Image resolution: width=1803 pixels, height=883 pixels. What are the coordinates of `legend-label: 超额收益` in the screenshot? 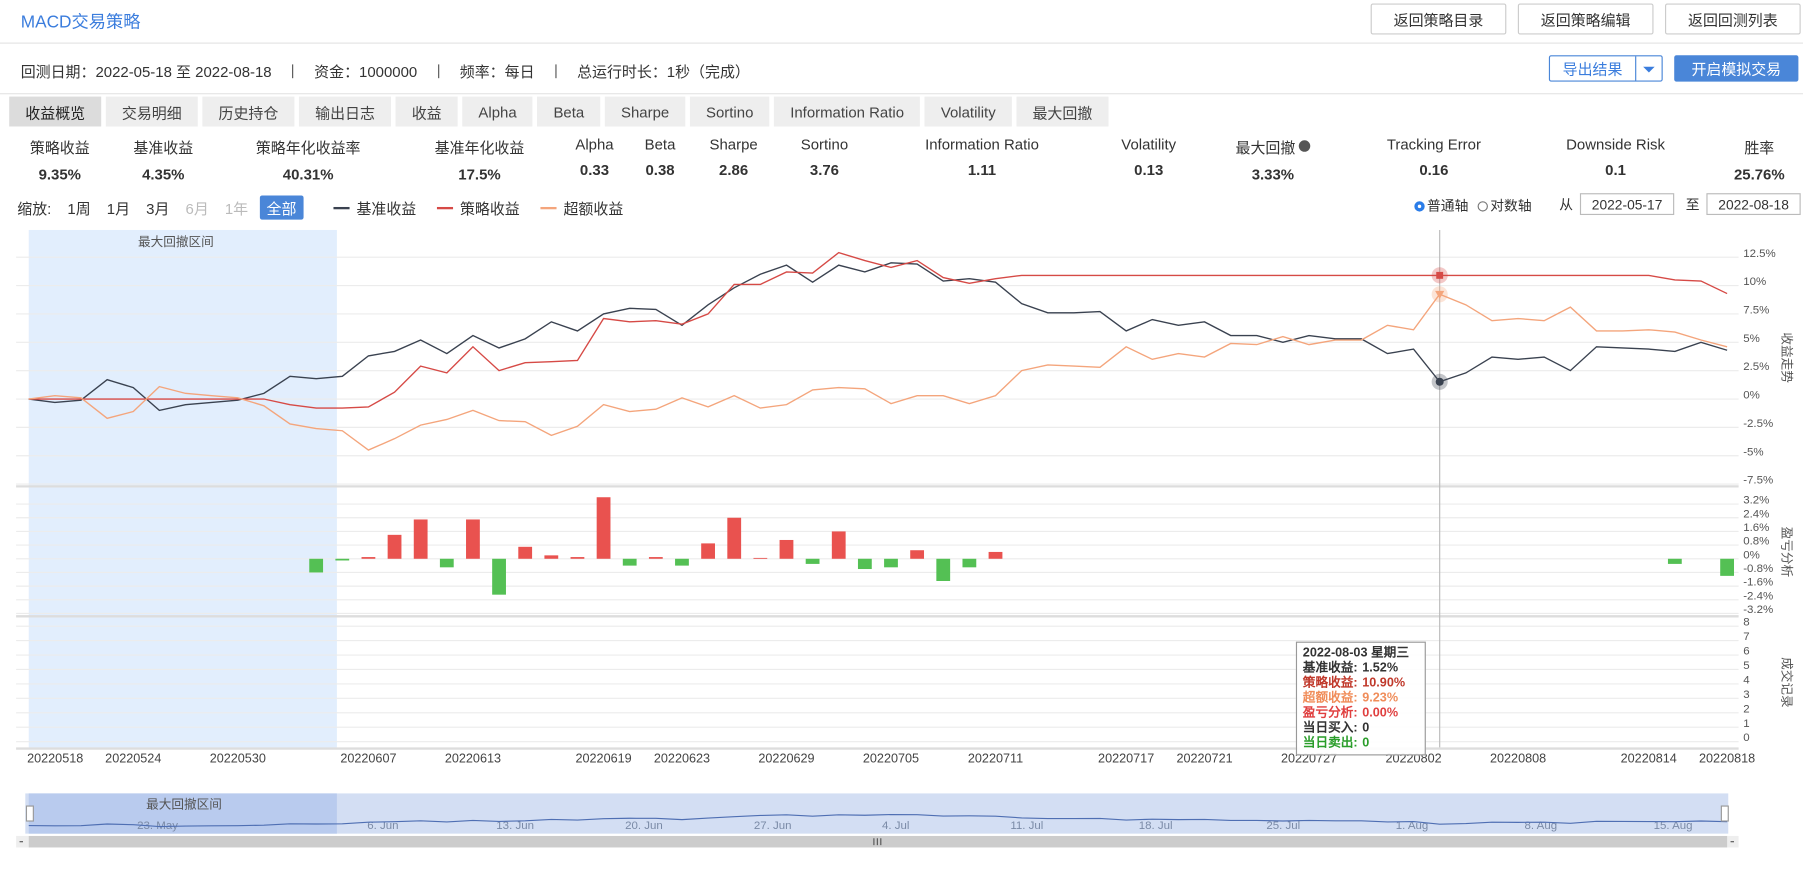 It's located at (593, 209).